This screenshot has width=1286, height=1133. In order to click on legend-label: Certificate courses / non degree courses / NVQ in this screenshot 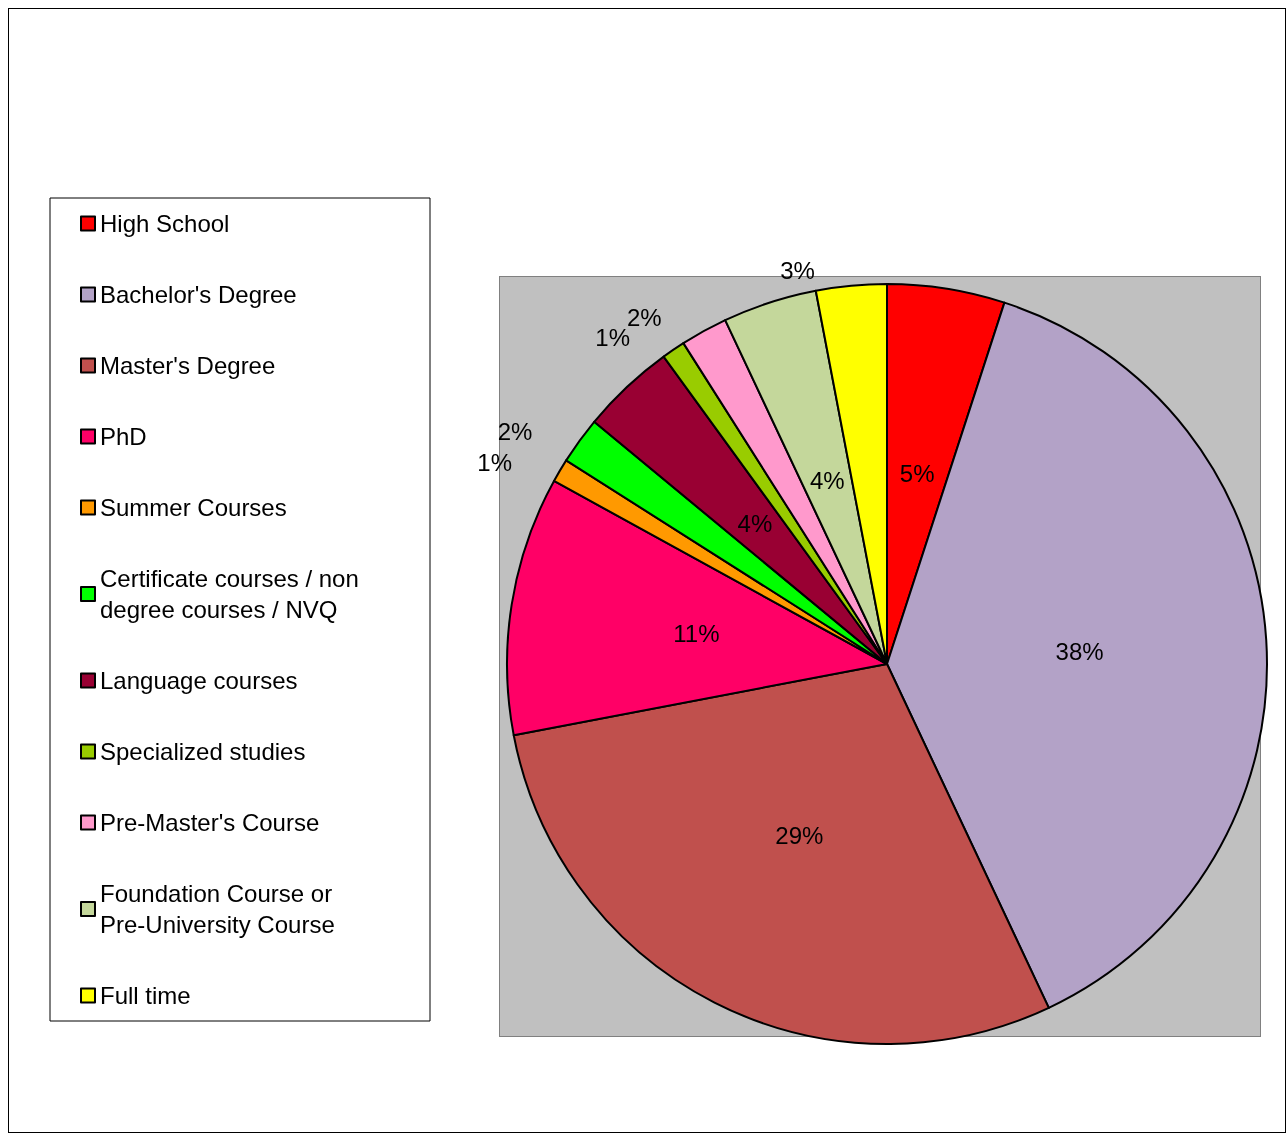, I will do `click(233, 594)`.